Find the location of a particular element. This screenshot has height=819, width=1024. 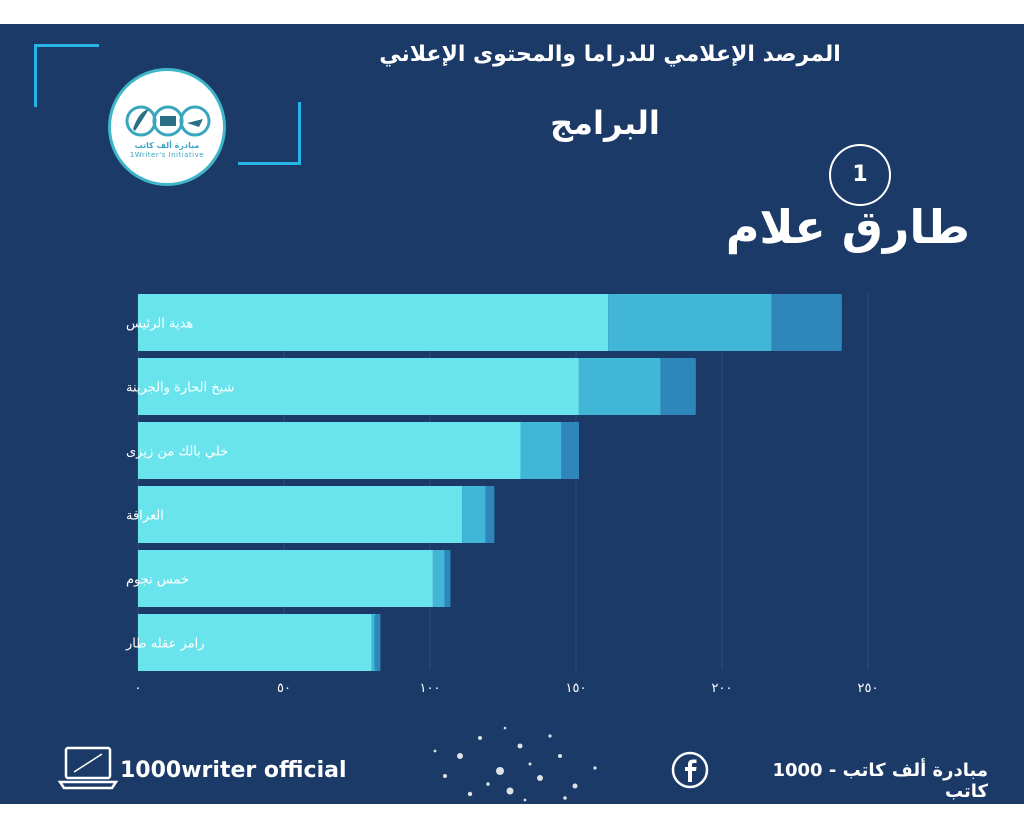

category-label: شيخ الحارة والجرينة is located at coordinates (180, 388).